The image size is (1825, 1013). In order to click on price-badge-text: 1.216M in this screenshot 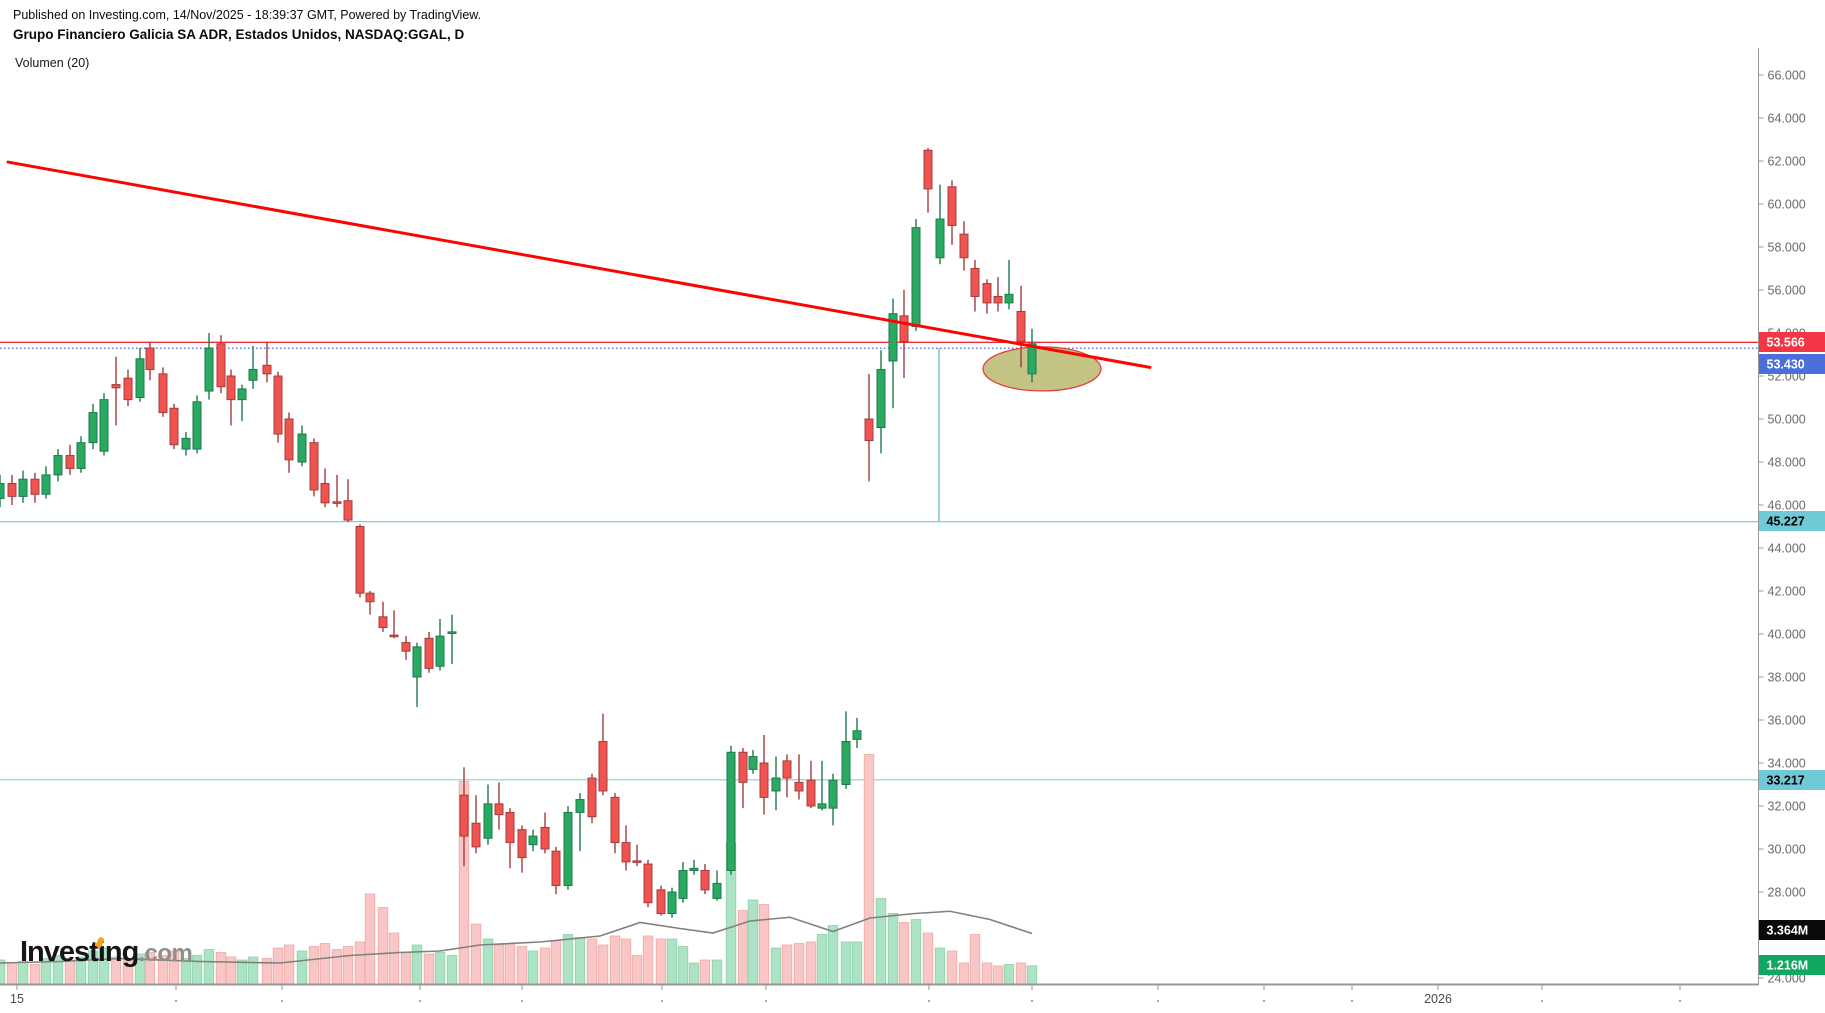, I will do `click(1788, 966)`.